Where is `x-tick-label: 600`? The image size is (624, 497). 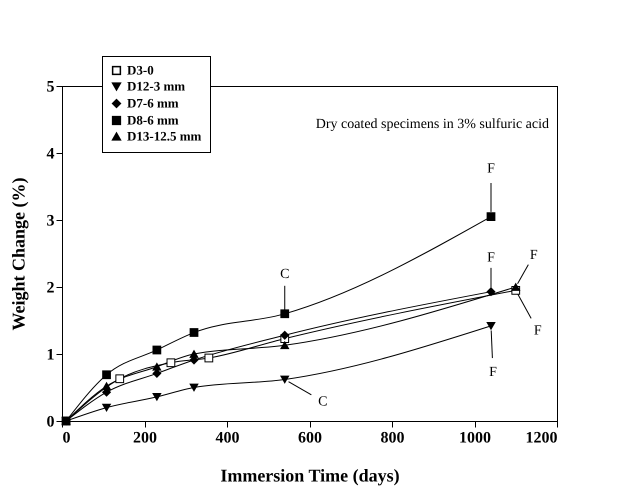
x-tick-label: 600 is located at coordinates (310, 438).